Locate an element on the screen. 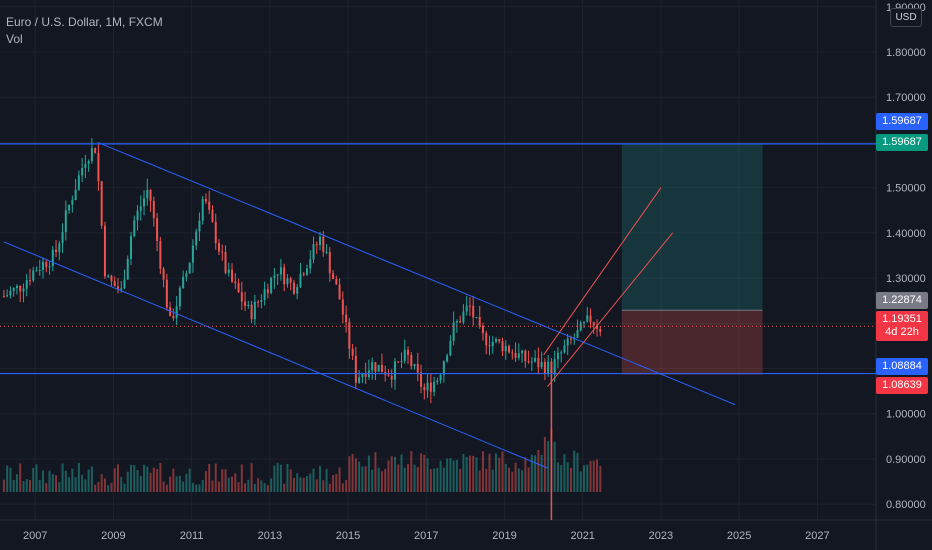  x-tick-label: 2027 is located at coordinates (817, 536).